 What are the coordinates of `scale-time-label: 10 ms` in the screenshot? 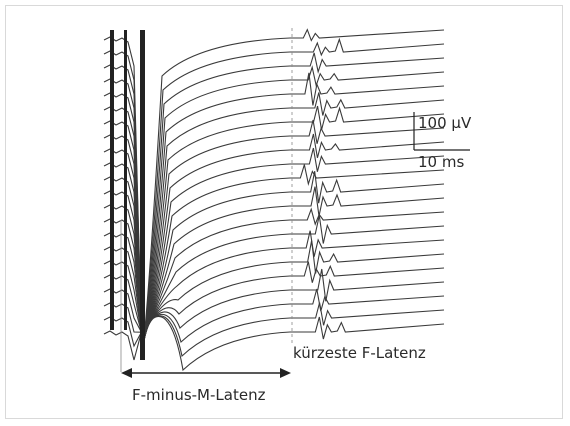 It's located at (441, 162).